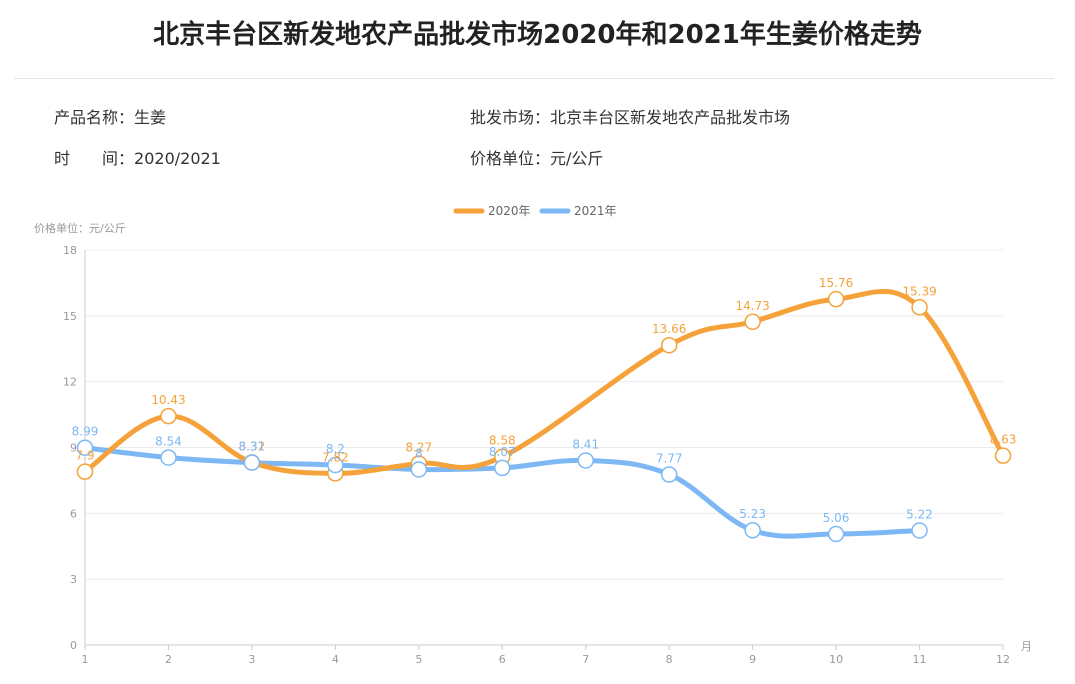 The height and width of the screenshot is (684, 1075). I want to click on time-label-first-char: 时, so click(62, 158).